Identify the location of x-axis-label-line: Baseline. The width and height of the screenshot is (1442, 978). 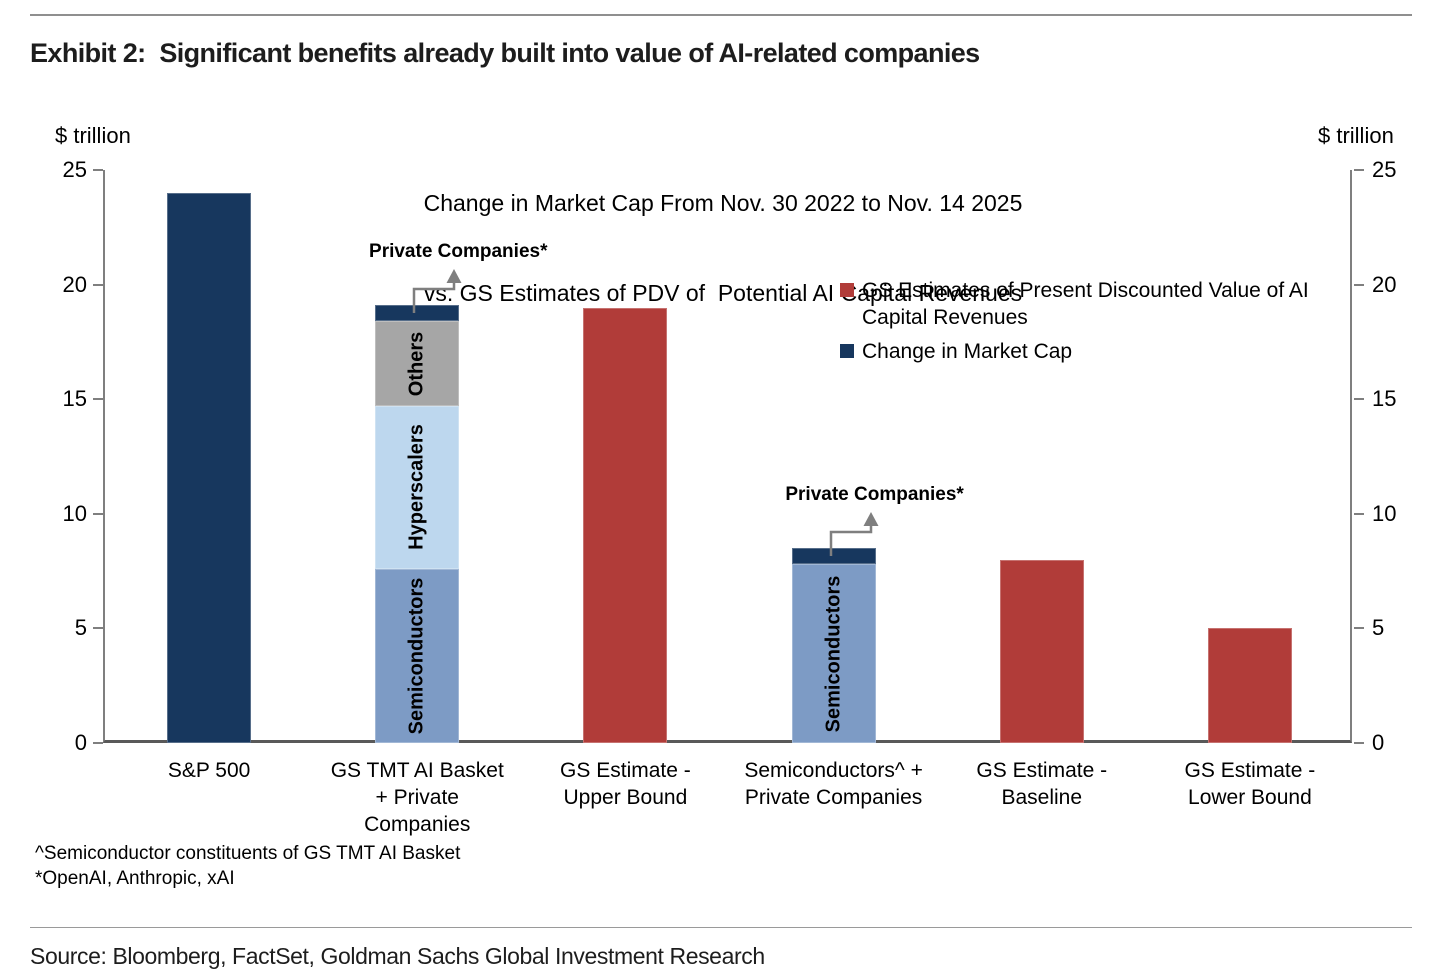
(1042, 797).